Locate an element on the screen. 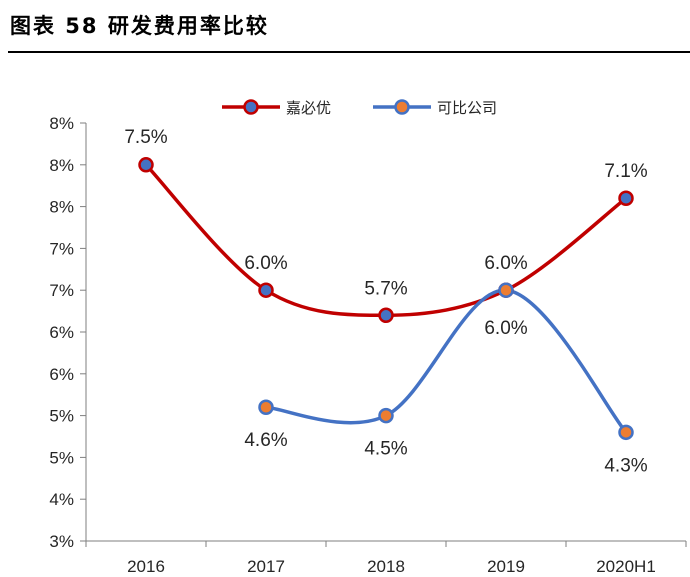 The height and width of the screenshot is (577, 690). legend-label: 嘉必优 is located at coordinates (308, 108).